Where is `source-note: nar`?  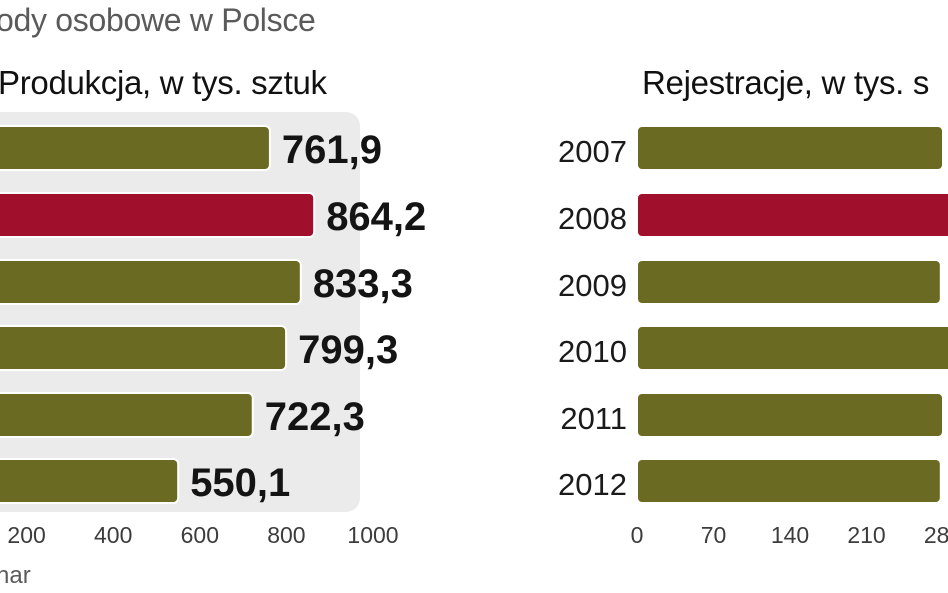 source-note: nar is located at coordinates (15, 575).